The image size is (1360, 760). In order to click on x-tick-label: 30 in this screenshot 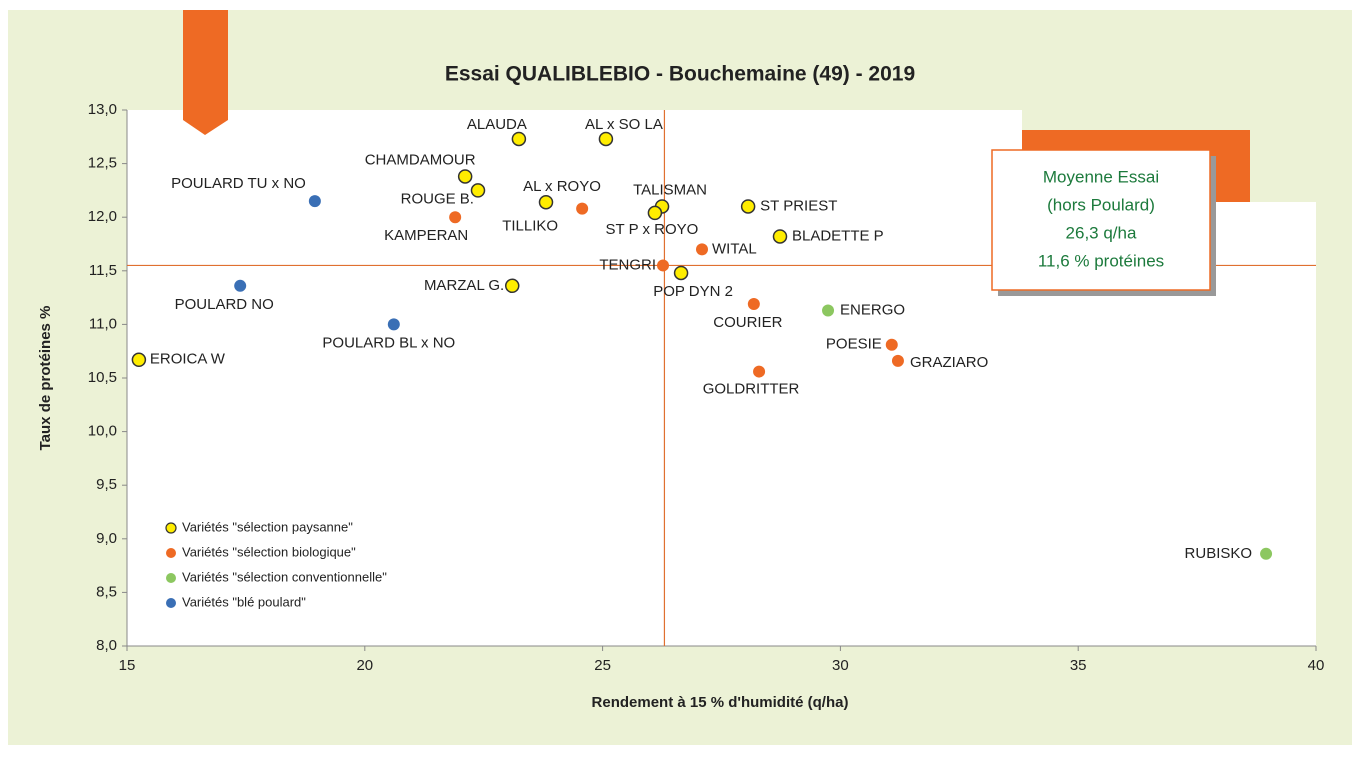, I will do `click(840, 665)`.